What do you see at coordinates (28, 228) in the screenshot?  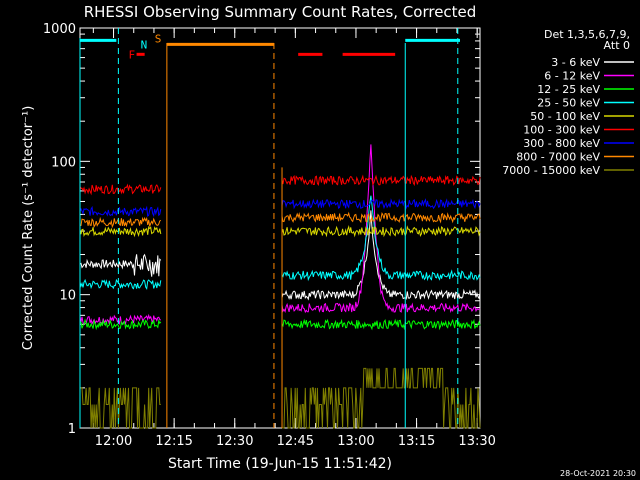 I see `y-axis-label: Corrected Count Rate (s⁻¹ detector⁻¹)` at bounding box center [28, 228].